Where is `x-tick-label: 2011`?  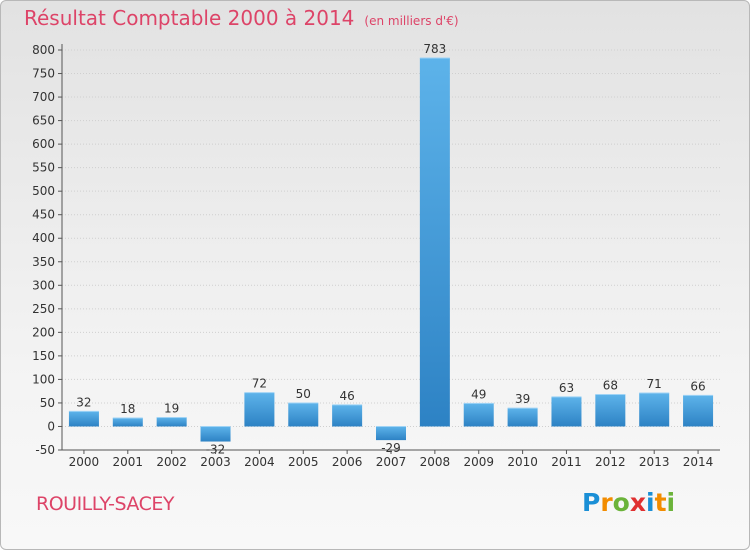
x-tick-label: 2011 is located at coordinates (566, 462).